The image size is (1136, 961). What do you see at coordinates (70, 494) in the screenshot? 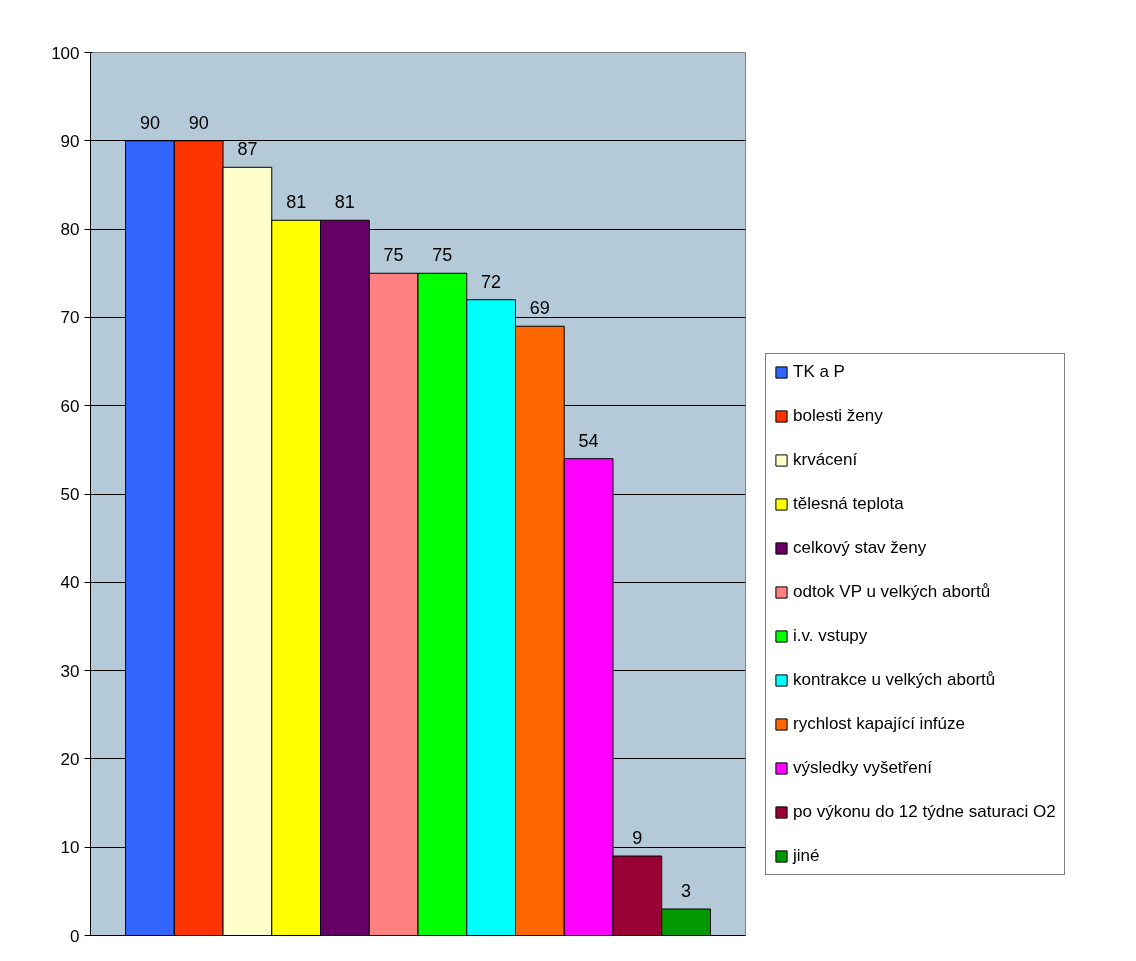
I see `y-tick-label: 50` at bounding box center [70, 494].